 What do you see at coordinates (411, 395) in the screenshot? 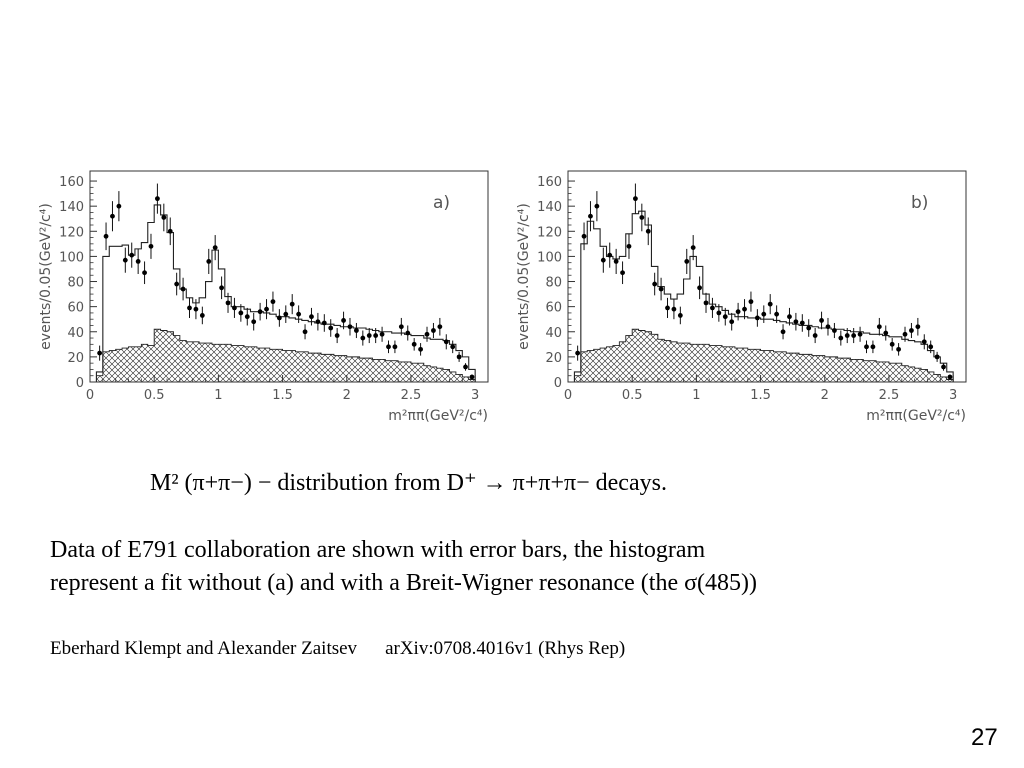
I see `x-tick-label: 2.5` at bounding box center [411, 395].